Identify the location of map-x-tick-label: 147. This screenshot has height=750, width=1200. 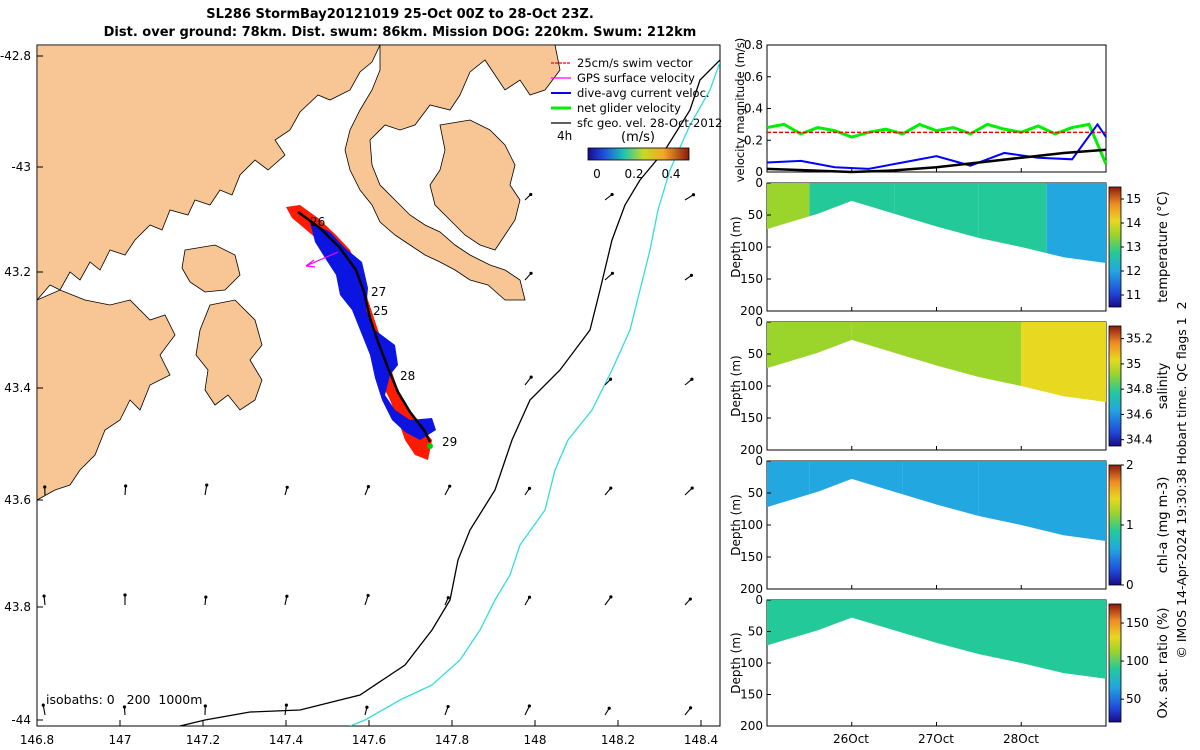
(120, 740).